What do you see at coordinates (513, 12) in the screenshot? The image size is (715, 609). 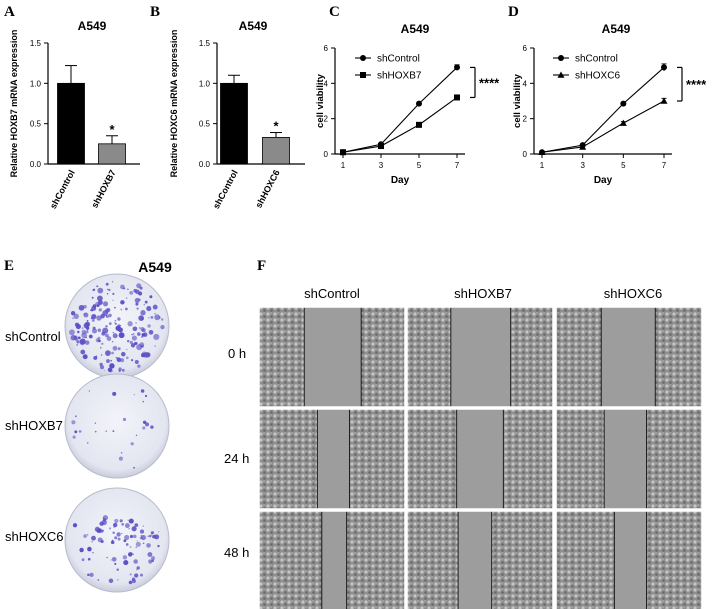 I see `panel-letter-d: D` at bounding box center [513, 12].